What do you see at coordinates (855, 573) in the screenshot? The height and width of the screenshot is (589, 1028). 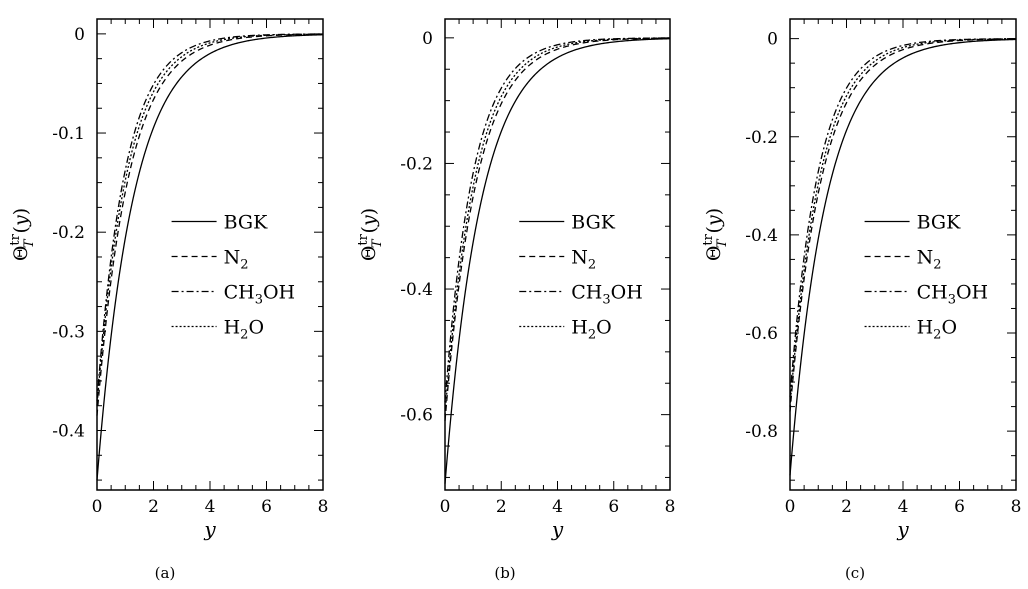 I see `panel-caption: (c)` at bounding box center [855, 573].